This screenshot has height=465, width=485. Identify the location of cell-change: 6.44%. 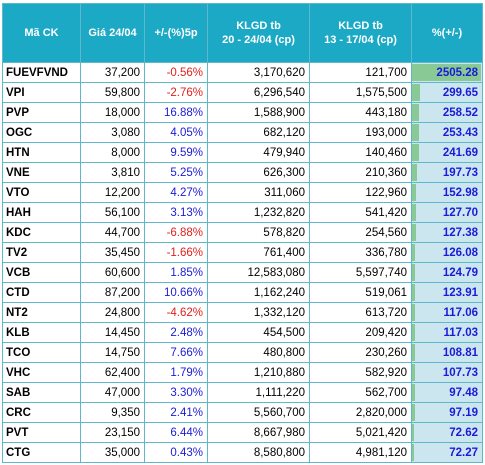
(176, 432).